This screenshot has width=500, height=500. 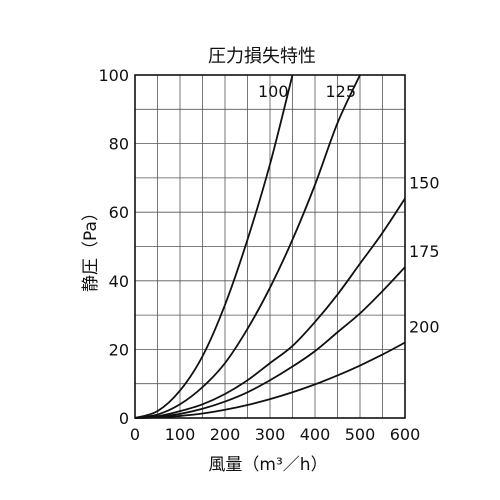 What do you see at coordinates (424, 251) in the screenshot?
I see `series-label-175: 175` at bounding box center [424, 251].